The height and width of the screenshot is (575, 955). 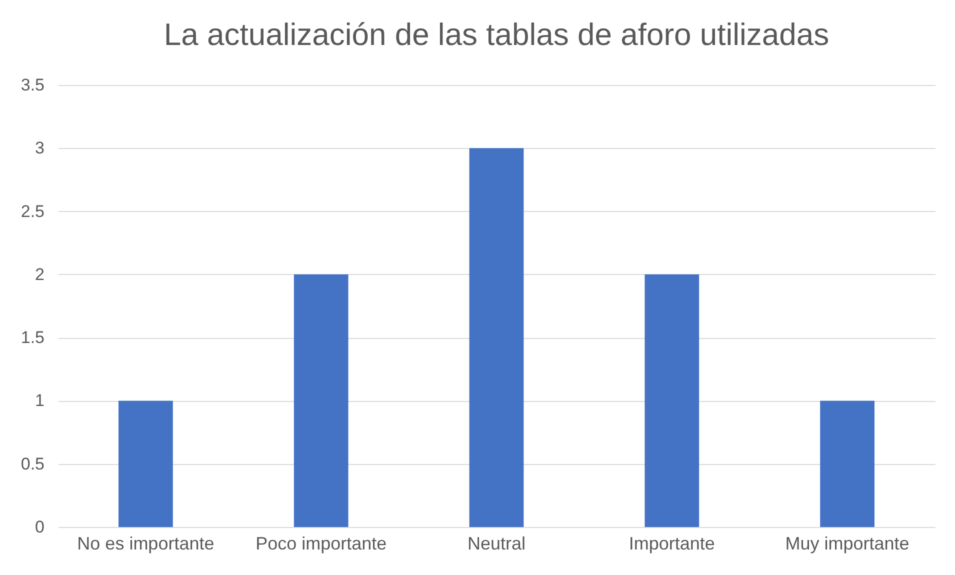 I want to click on chart-title: La actualización de las tablas de aforo utilizadas, so click(x=497, y=34).